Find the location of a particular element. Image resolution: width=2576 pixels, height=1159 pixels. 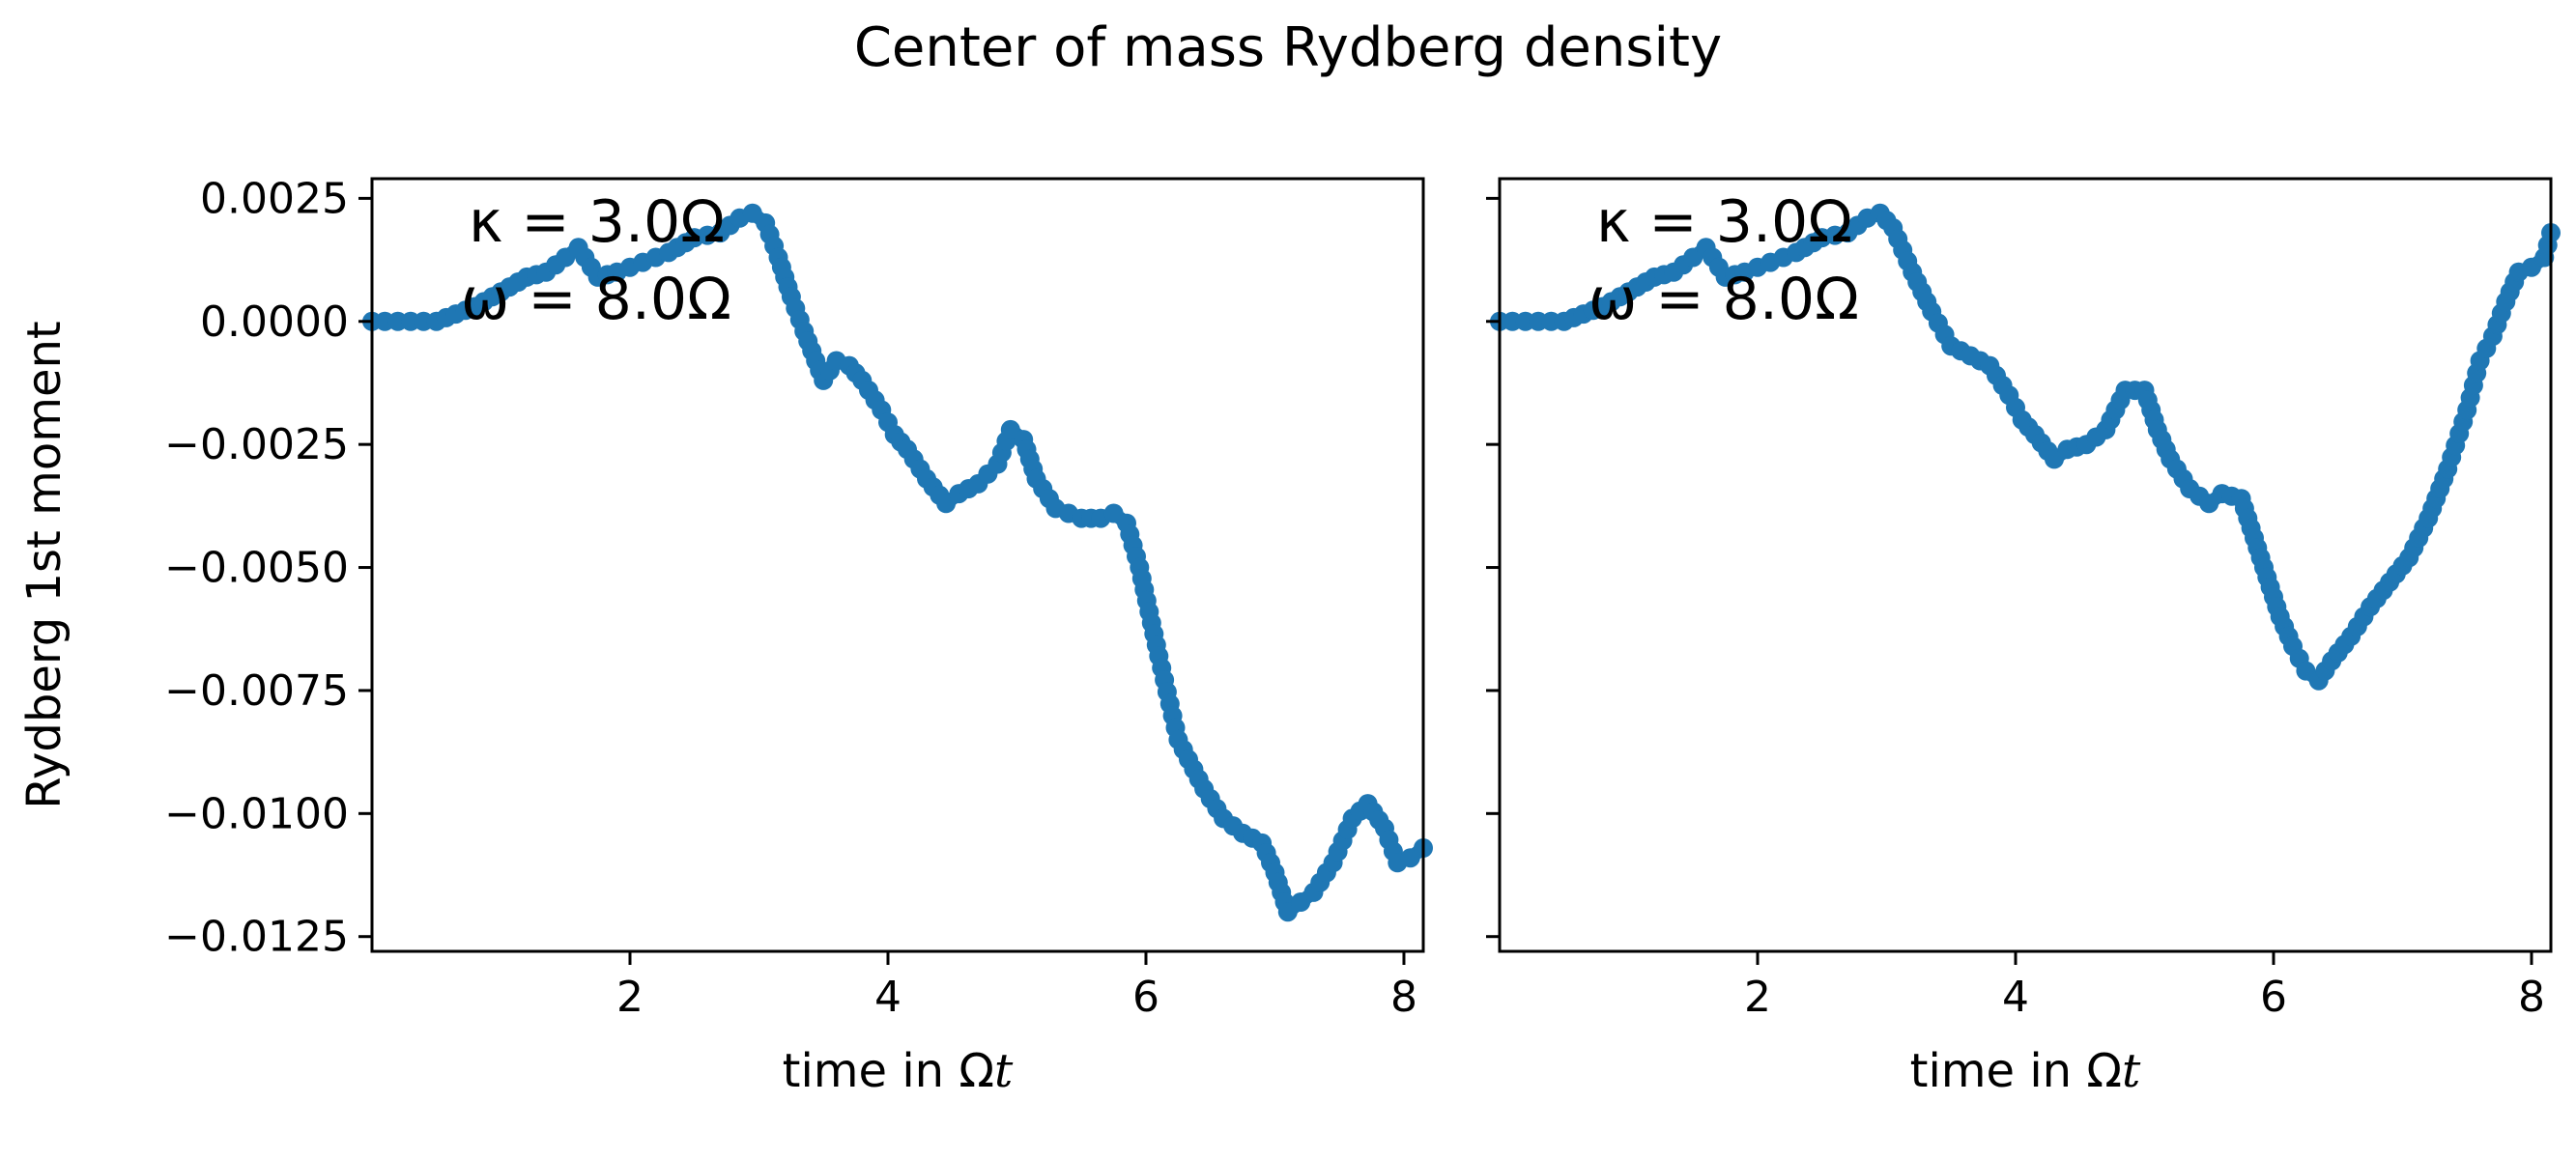

y-tick-label: −0.0075 is located at coordinates (257, 691).